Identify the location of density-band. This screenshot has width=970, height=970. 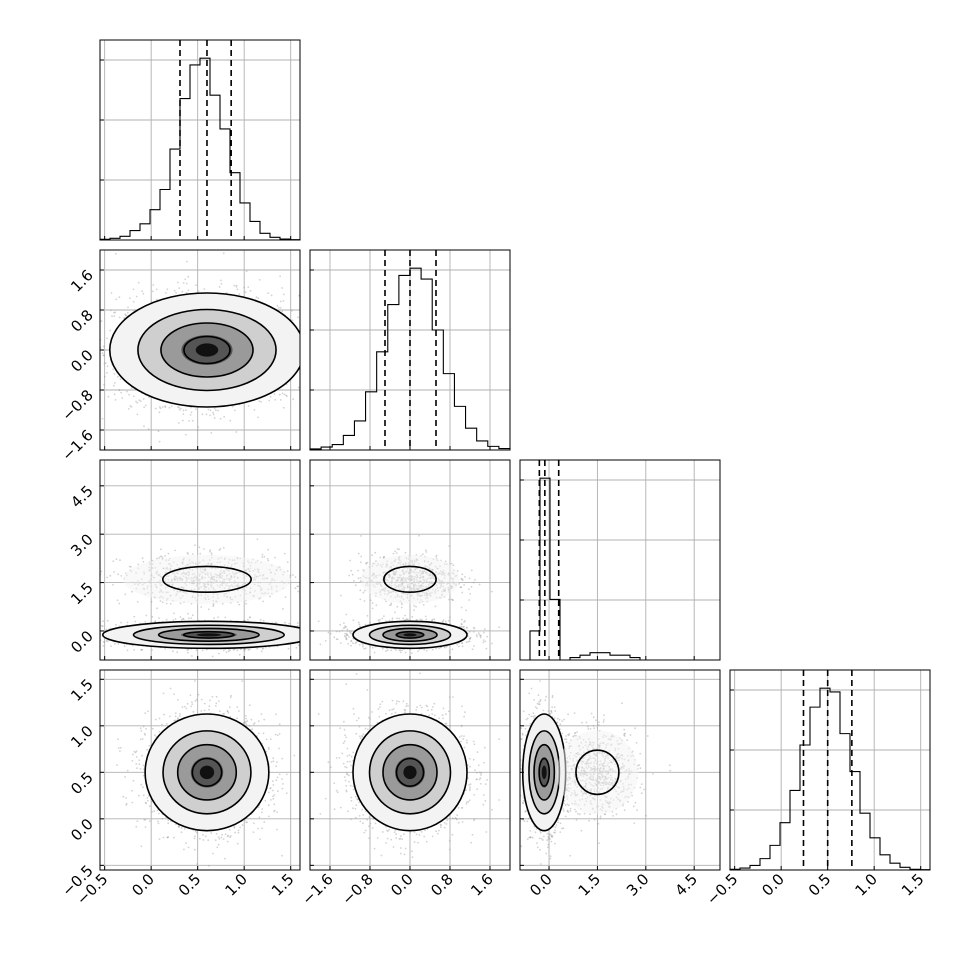
(207, 350).